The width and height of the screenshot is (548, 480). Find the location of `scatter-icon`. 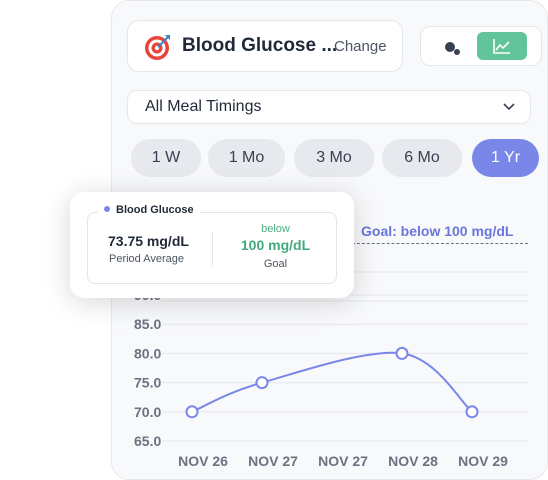

scatter-icon is located at coordinates (453, 46).